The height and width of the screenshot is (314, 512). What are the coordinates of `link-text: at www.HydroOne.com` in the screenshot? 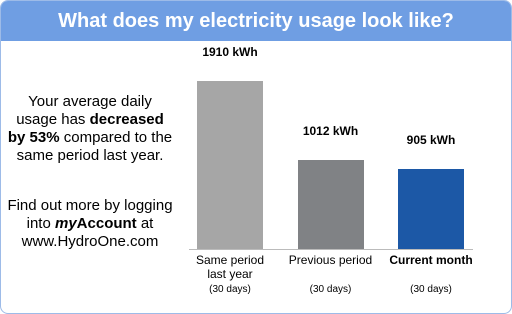 It's located at (90, 232).